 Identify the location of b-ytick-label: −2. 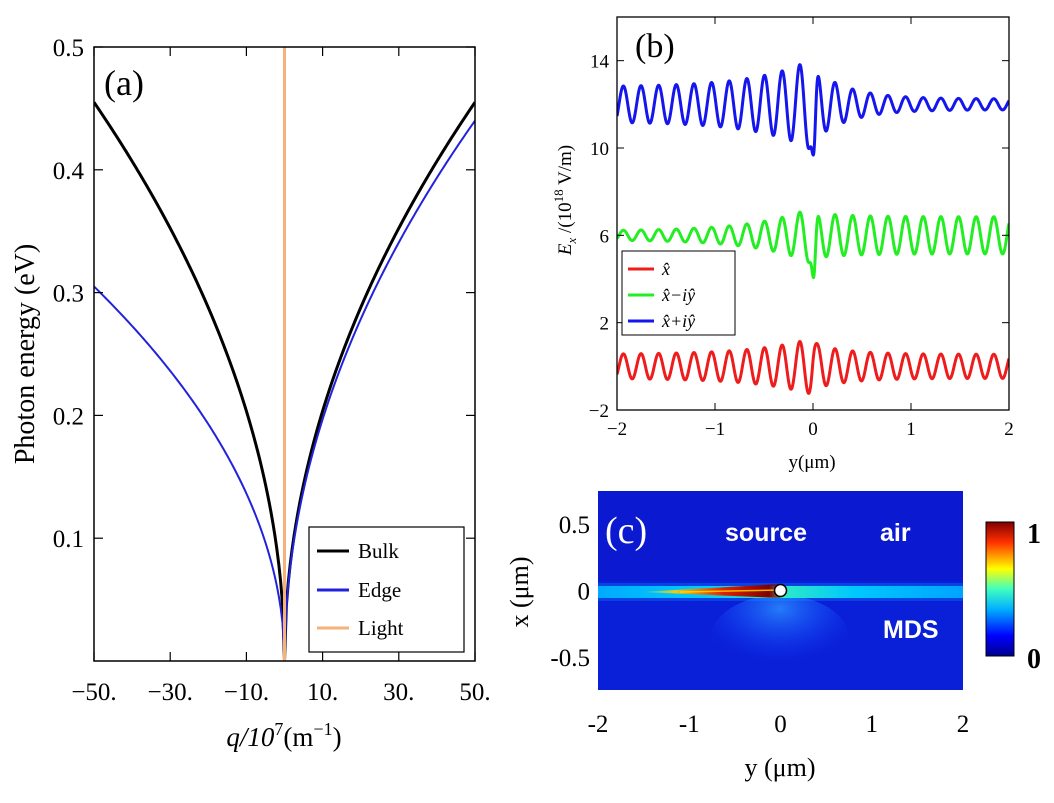
(599, 411).